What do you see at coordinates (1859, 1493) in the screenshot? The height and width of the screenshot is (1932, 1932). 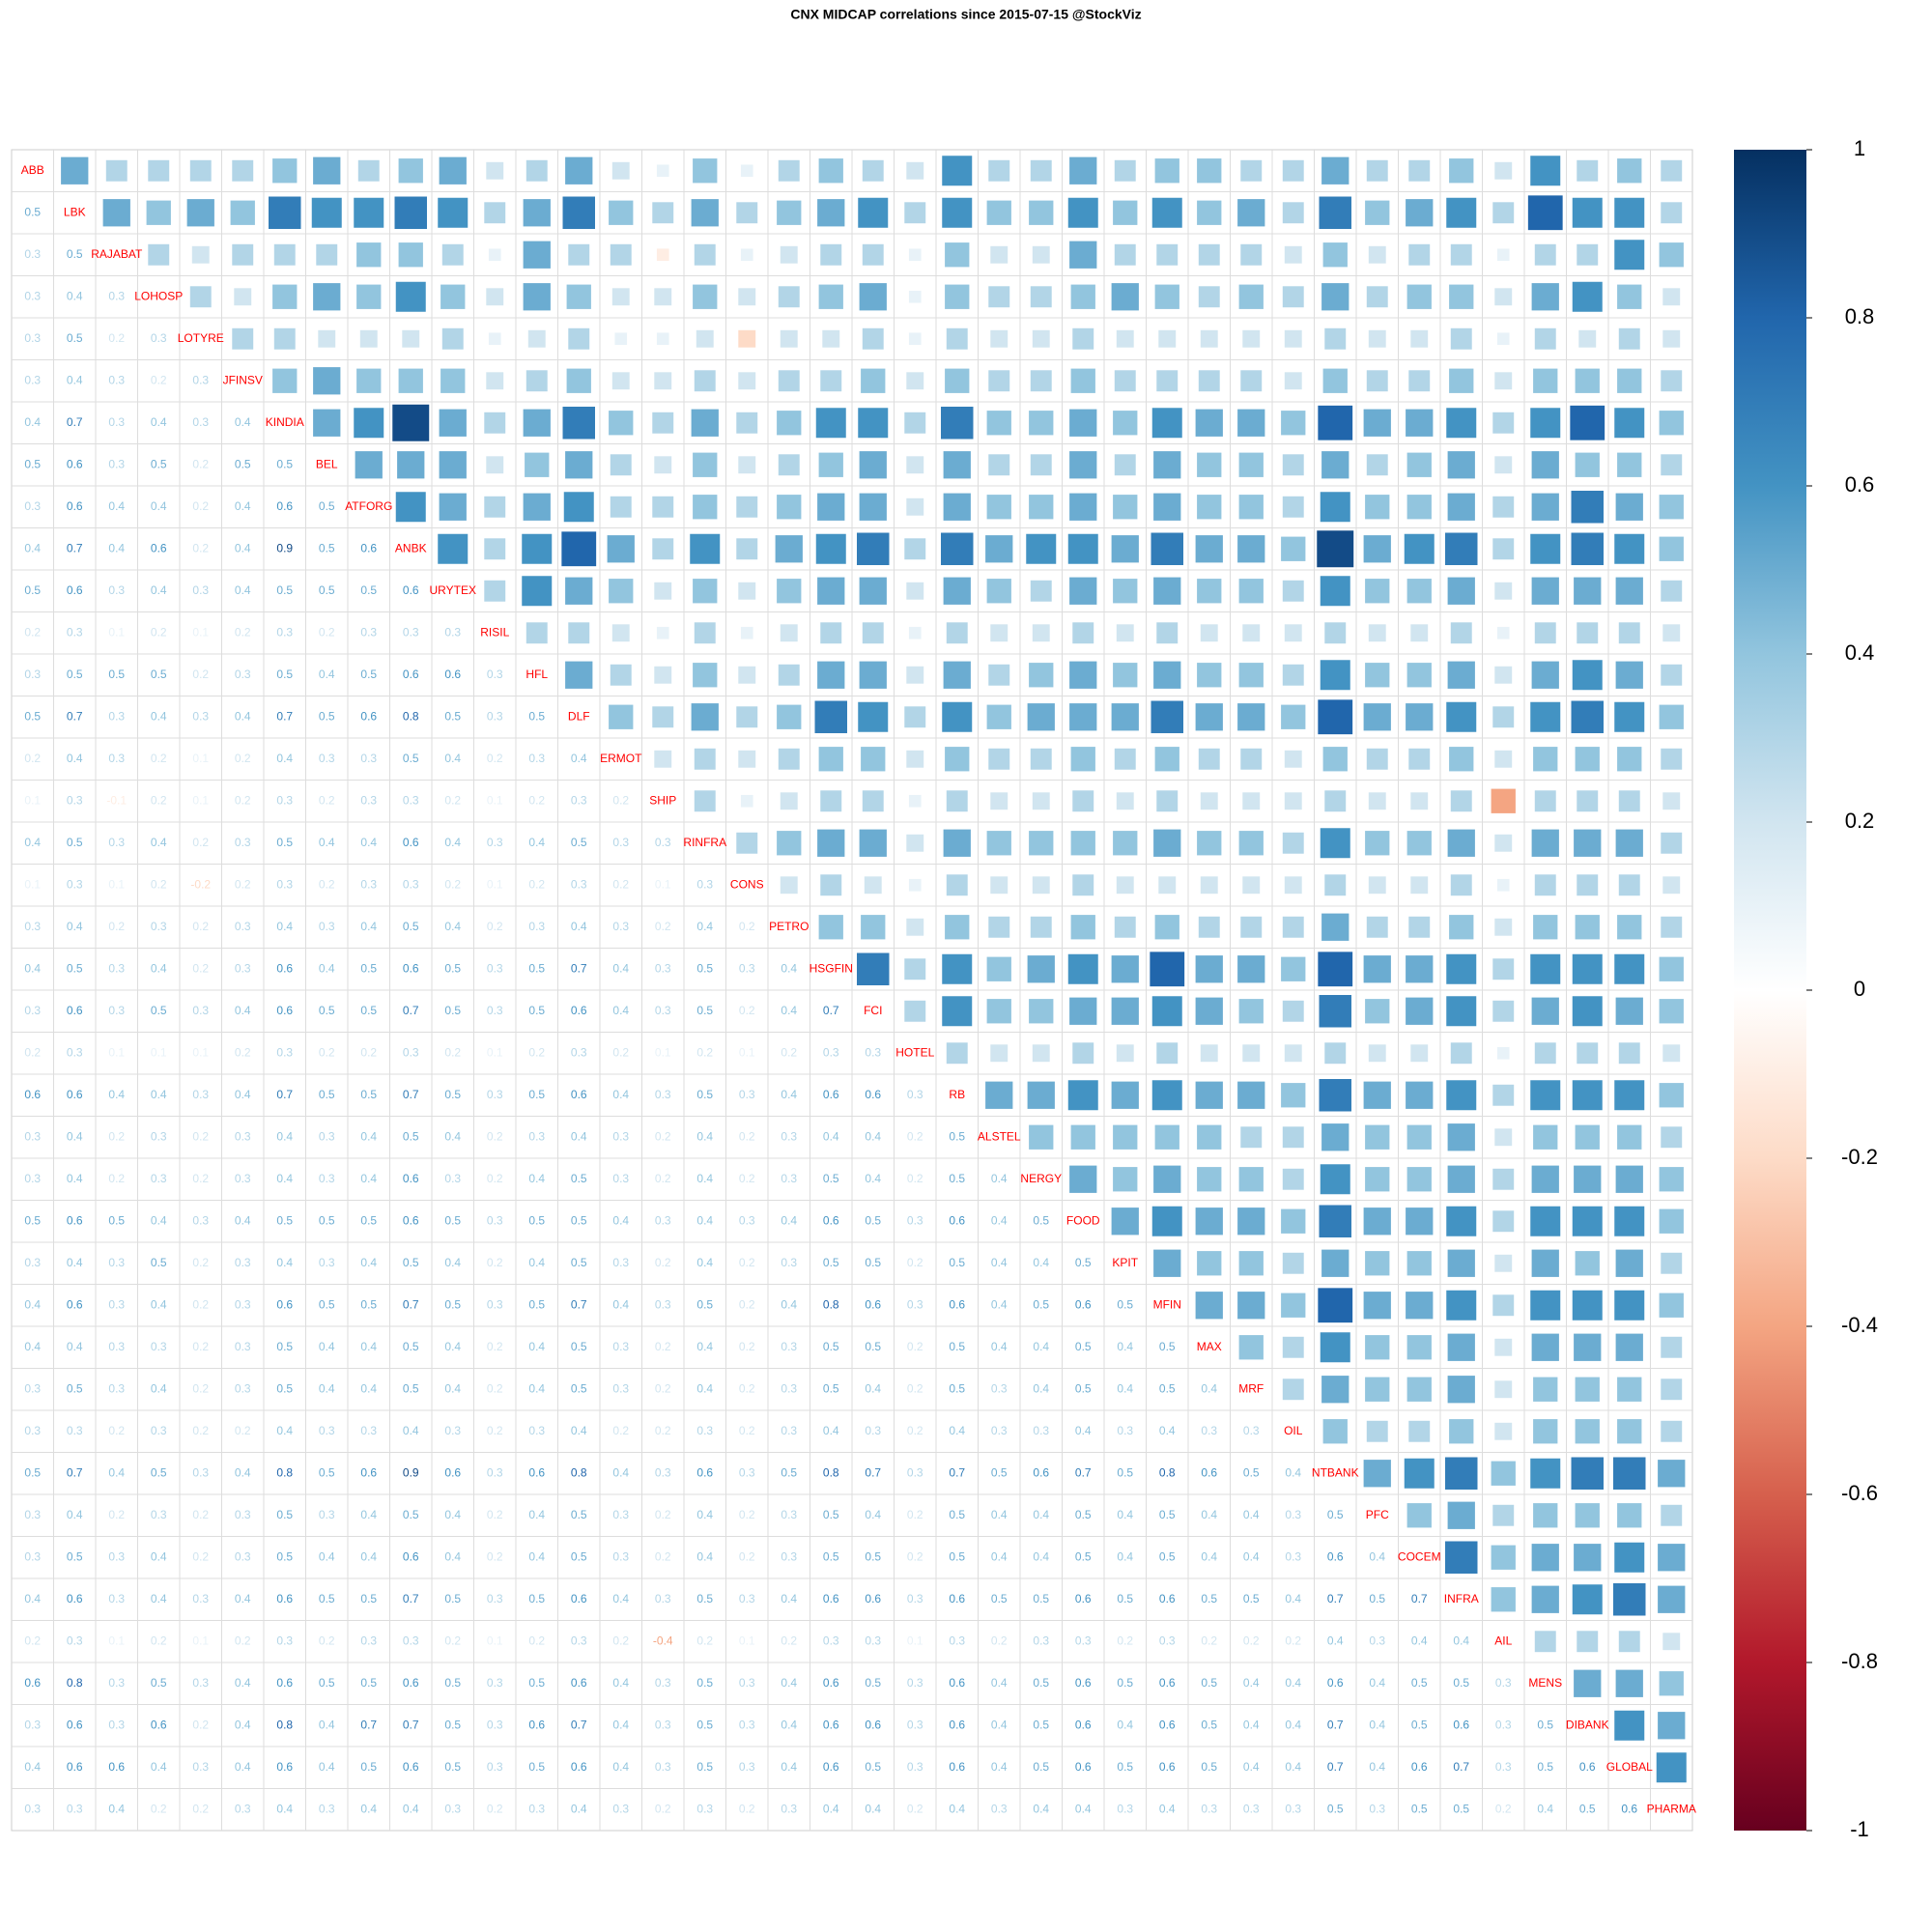 I see `colorbar-tick-label: -0.6` at bounding box center [1859, 1493].